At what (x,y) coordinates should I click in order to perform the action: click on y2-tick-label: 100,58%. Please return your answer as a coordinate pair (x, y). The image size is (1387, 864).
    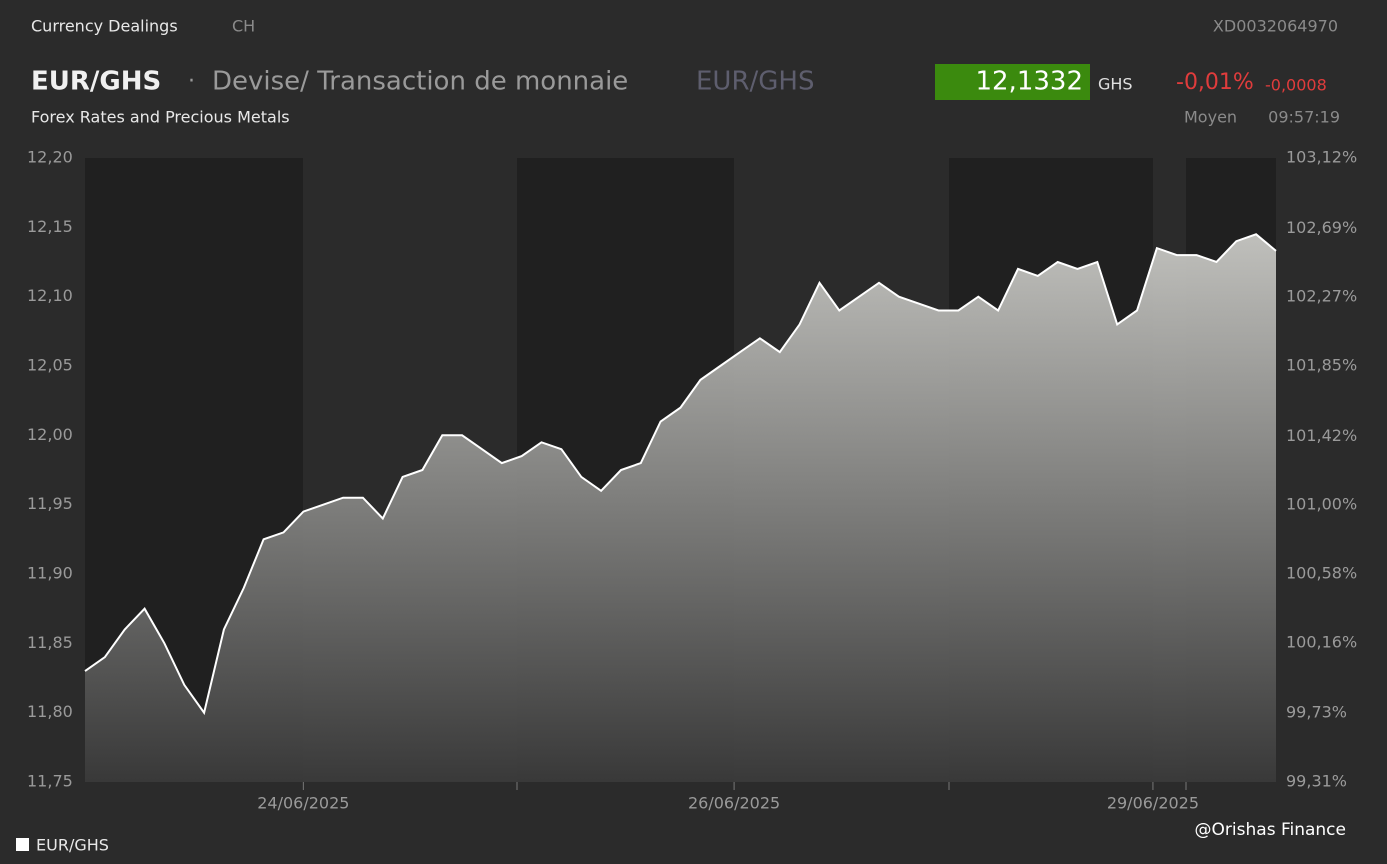
    Looking at the image, I should click on (1321, 573).